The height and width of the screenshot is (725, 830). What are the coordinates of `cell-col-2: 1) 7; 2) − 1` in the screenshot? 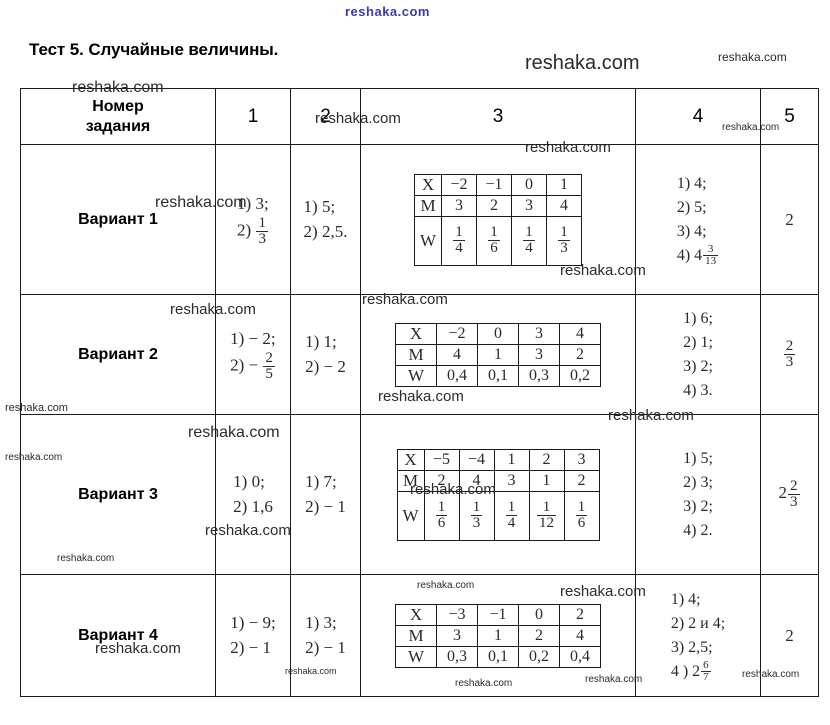 It's located at (325, 494).